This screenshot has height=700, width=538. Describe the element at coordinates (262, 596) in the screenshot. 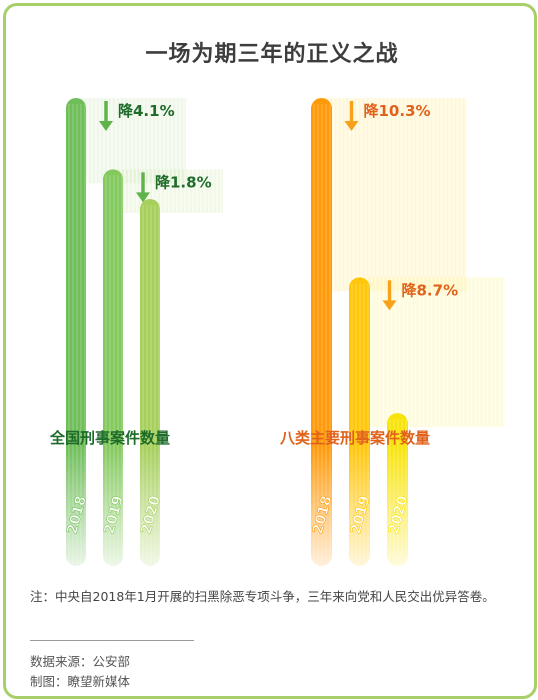

I see `footnote: 注：中央自2018年1月开展的扫黑除恶专项斗争，三年来向党和人民交出优异答卷。` at that location.